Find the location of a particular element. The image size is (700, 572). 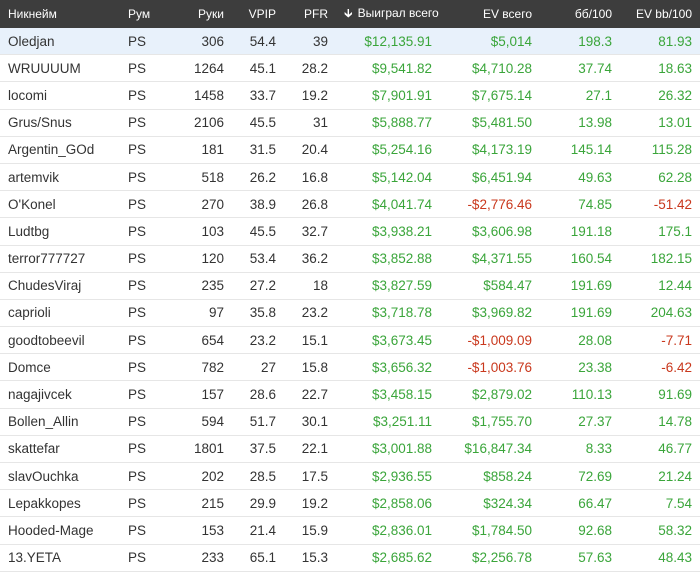

cell-bb-100: 191.69 is located at coordinates (580, 286).